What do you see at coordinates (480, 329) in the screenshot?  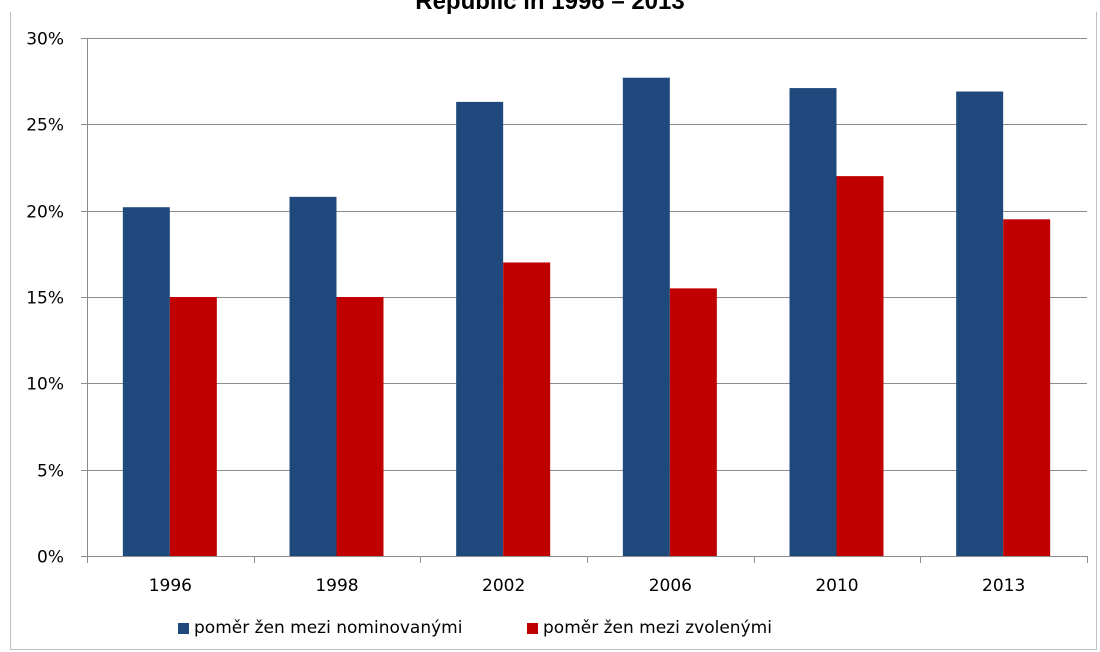 I see `bar-nominated-2002` at bounding box center [480, 329].